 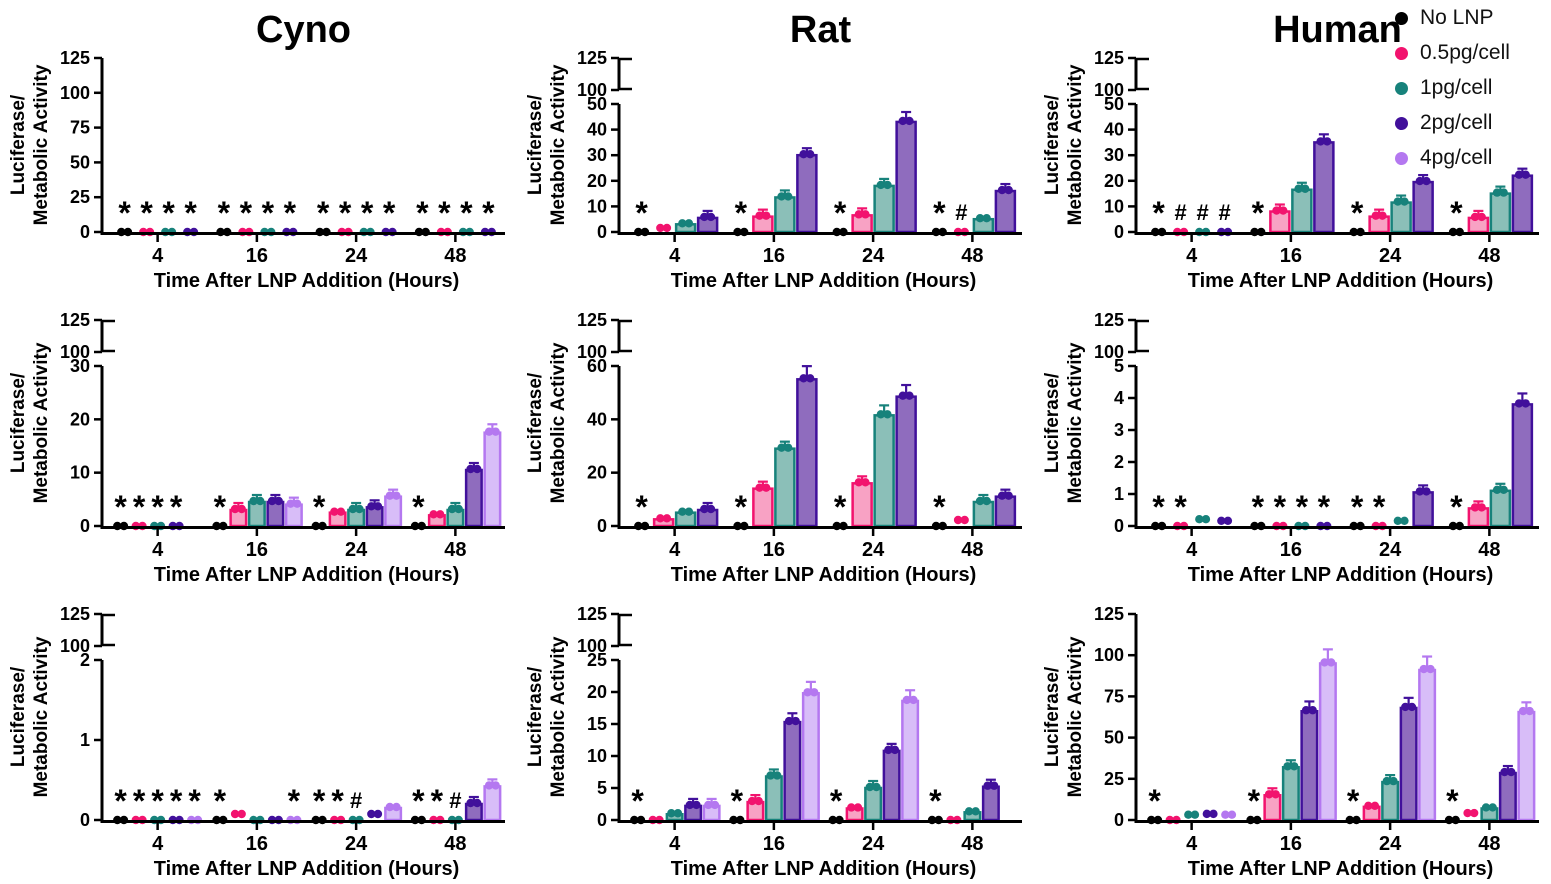 I want to click on legend-item-no-lnp: No LNP, so click(x=1470, y=18).